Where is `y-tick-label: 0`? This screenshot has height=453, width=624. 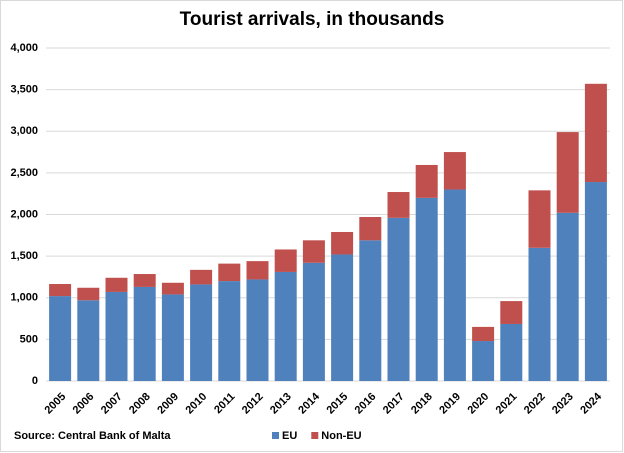
y-tick-label: 0 is located at coordinates (35, 381).